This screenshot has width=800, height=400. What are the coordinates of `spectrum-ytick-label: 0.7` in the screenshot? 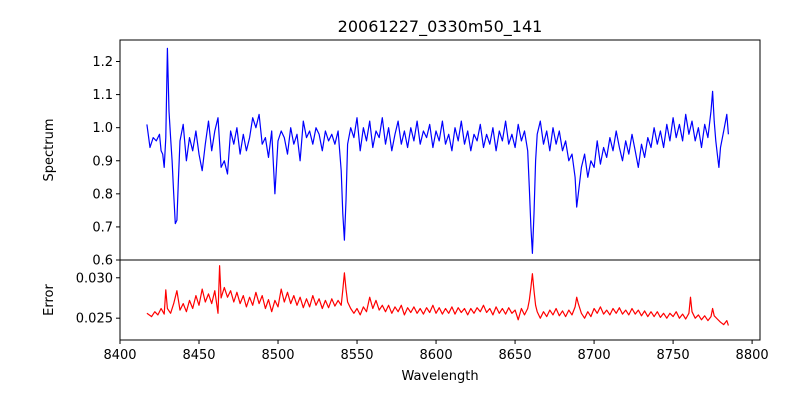 It's located at (102, 227).